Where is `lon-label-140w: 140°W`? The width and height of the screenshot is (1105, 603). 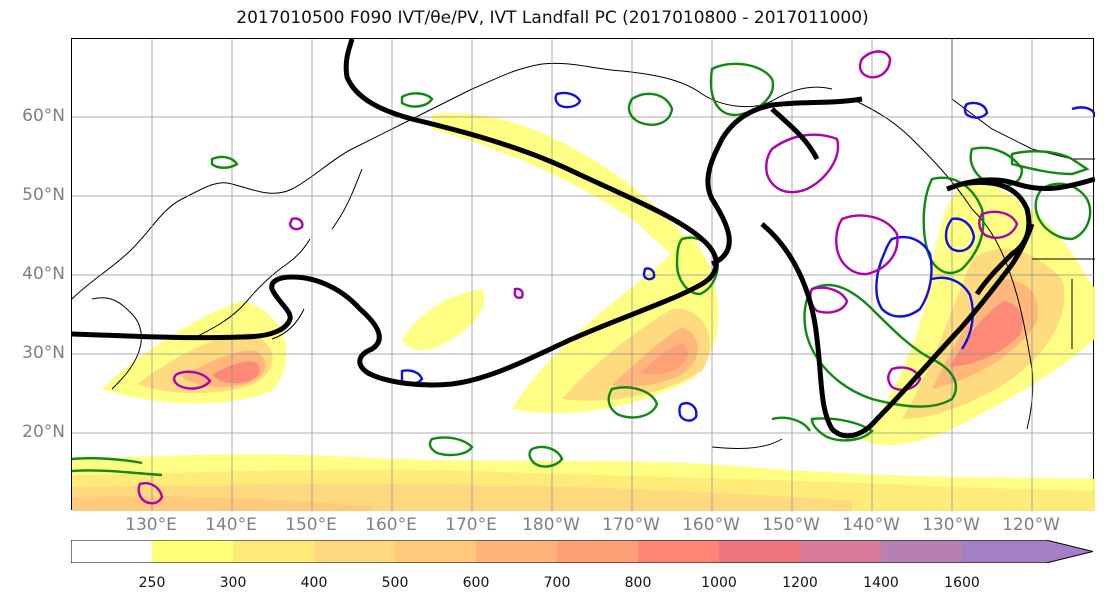
lon-label-140w: 140°W is located at coordinates (871, 525).